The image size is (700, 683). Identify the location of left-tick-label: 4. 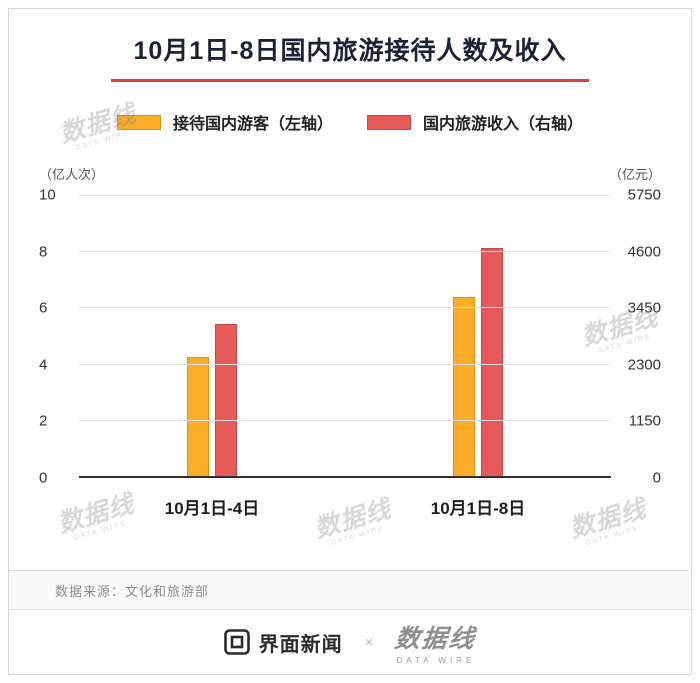
(43, 365).